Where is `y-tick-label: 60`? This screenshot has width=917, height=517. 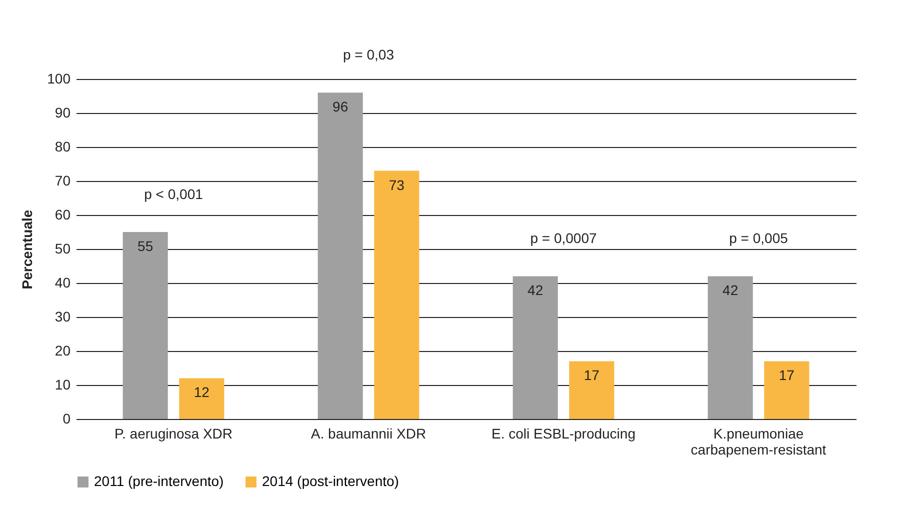
y-tick-label: 60 is located at coordinates (62, 214).